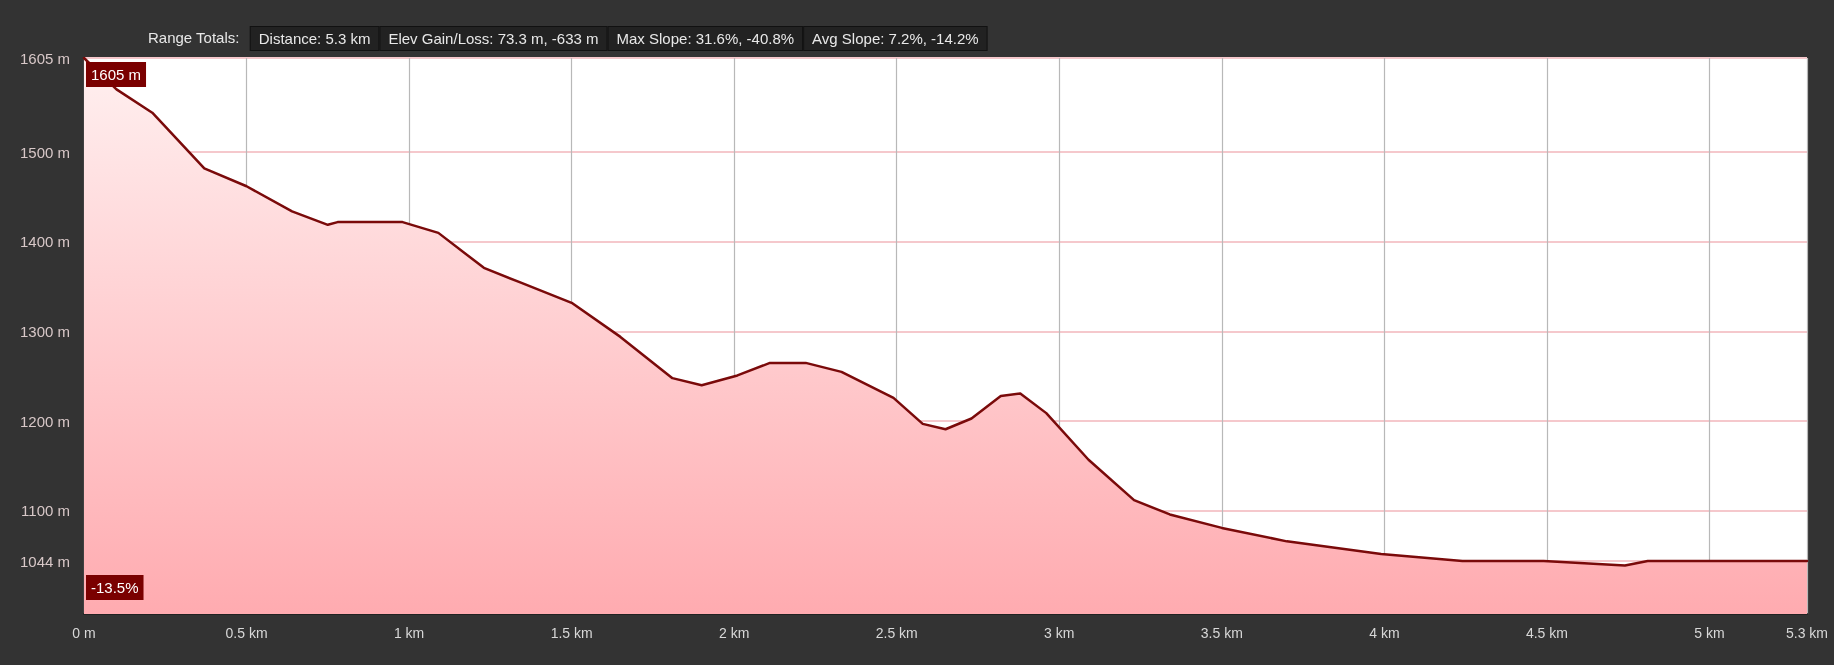 Image resolution: width=1834 pixels, height=665 pixels. Describe the element at coordinates (734, 633) in the screenshot. I see `x-tick-label: 2 km` at that location.